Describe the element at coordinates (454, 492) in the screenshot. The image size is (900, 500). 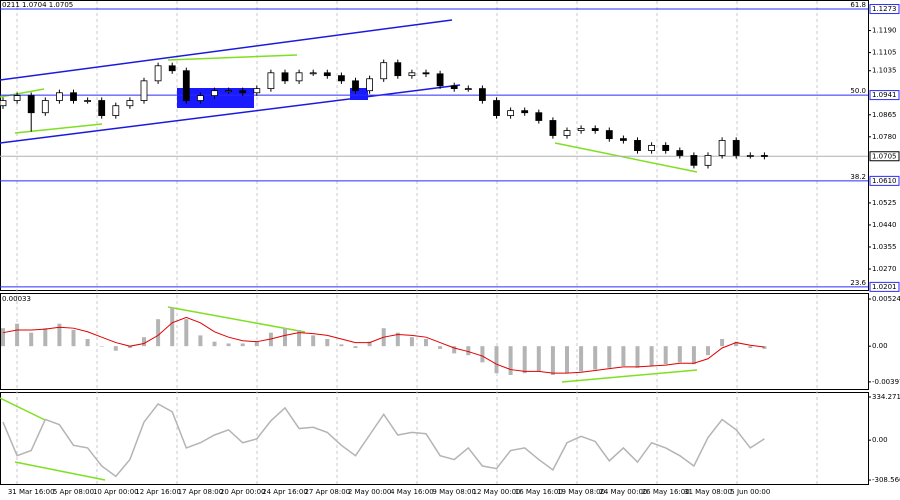
I see `x-tick-label: 9 May 08:00` at that location.